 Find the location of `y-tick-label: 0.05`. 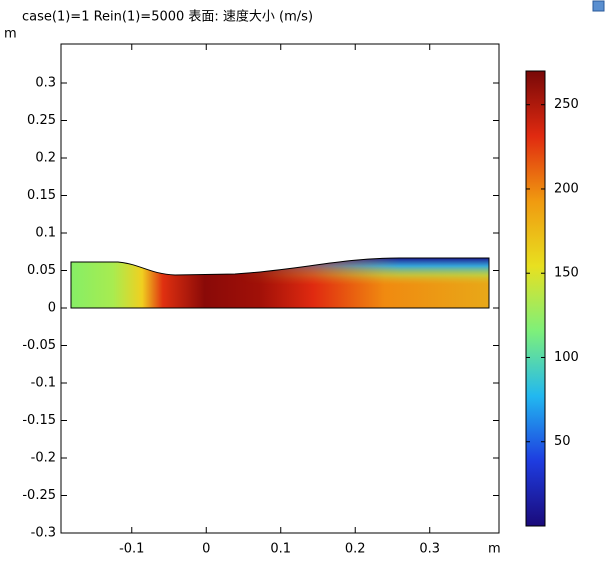

y-tick-label: 0.05 is located at coordinates (41, 270).